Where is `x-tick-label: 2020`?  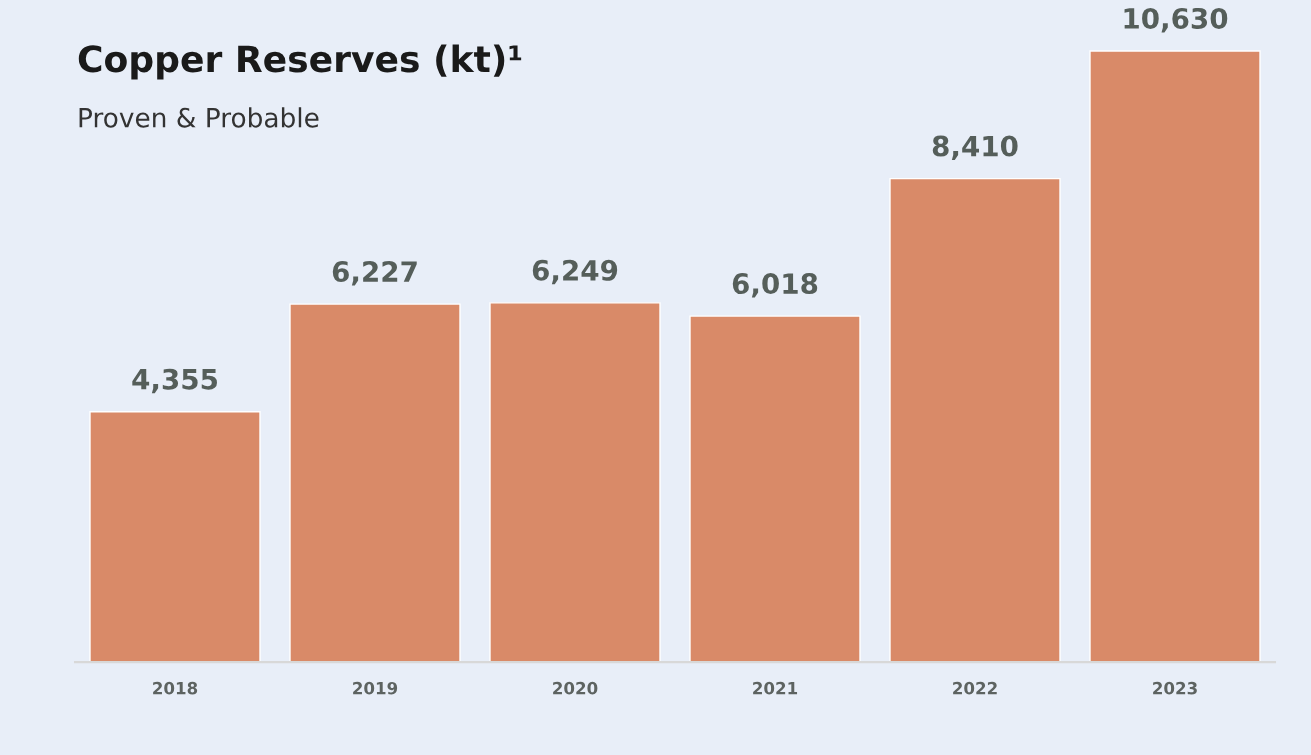
x-tick-label: 2020 is located at coordinates (575, 688).